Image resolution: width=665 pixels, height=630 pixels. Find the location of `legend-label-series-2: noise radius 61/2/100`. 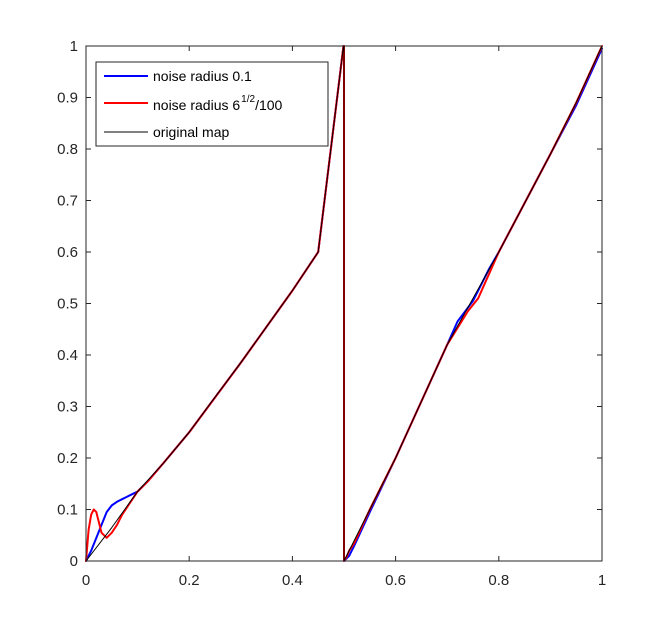

legend-label-series-2: noise radius 61/2/100 is located at coordinates (218, 103).